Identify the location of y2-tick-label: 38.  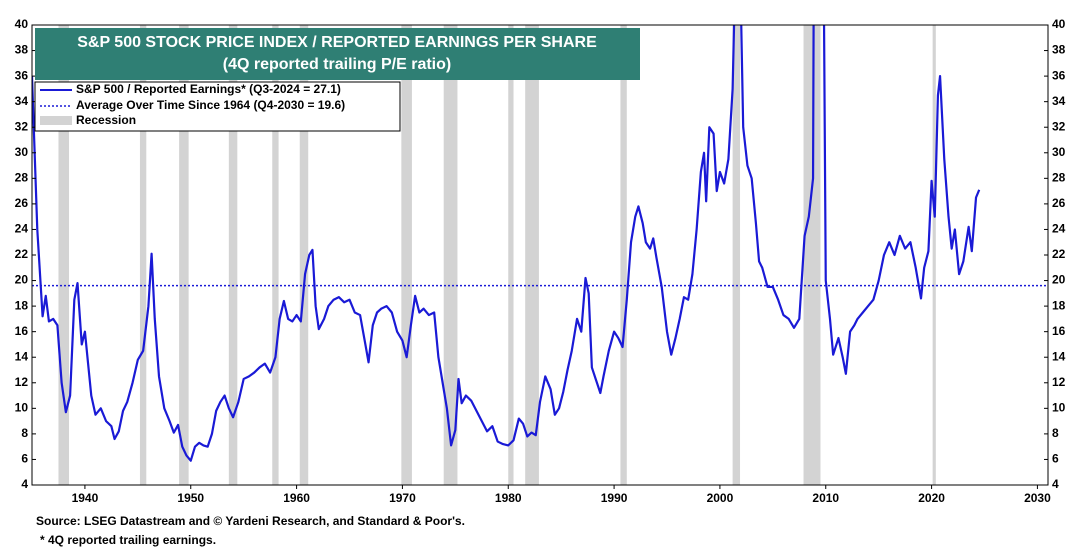
(1059, 50).